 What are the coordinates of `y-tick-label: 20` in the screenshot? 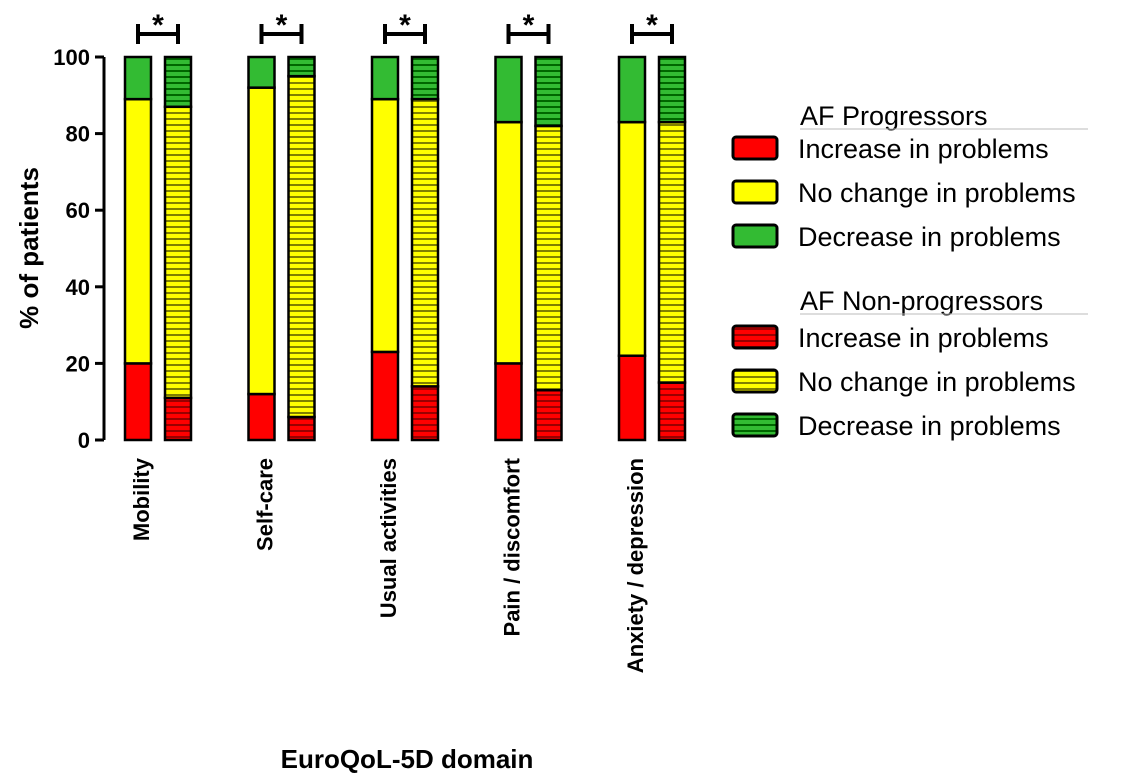 It's located at (78, 363).